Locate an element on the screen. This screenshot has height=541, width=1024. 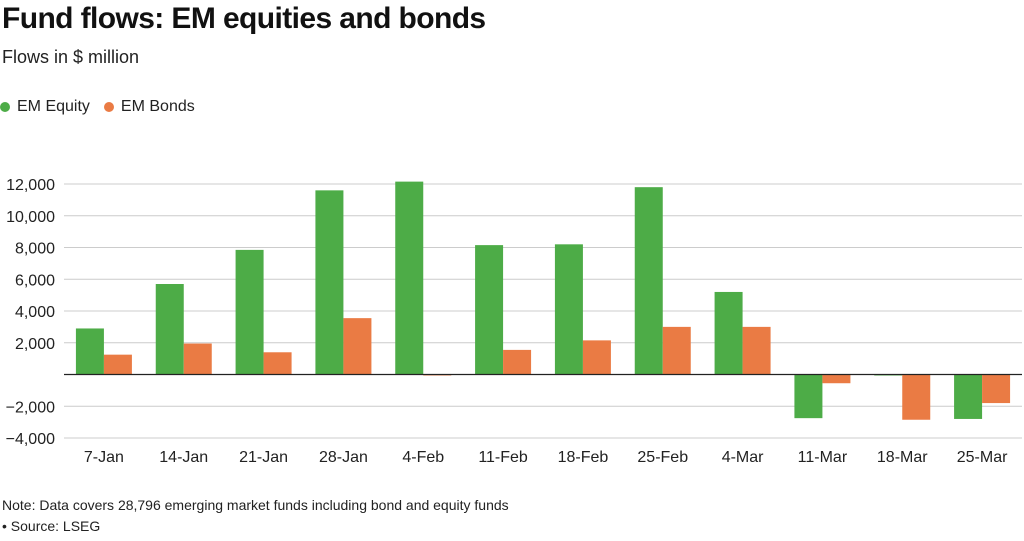
x-tick-label: 4-Mar is located at coordinates (743, 457).